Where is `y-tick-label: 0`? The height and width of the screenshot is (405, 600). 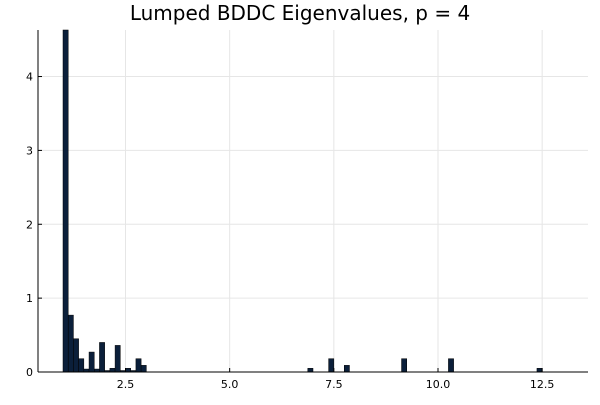 y-tick-label: 0 is located at coordinates (29, 372).